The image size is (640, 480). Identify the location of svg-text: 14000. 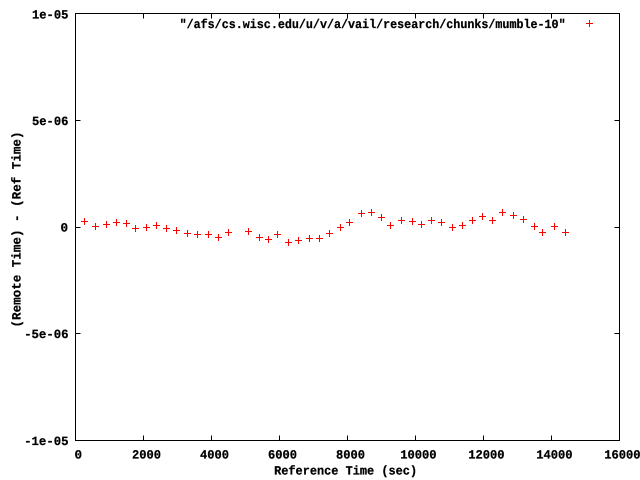
(554, 455).